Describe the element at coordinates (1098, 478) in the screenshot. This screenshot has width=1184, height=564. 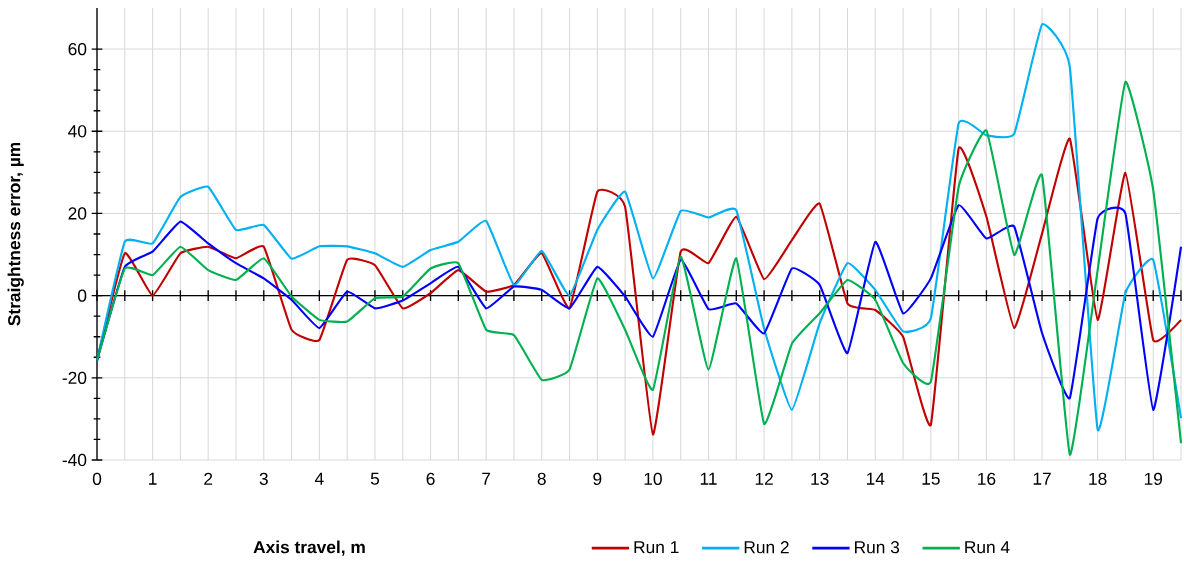
I see `x-tick-label: 18` at that location.